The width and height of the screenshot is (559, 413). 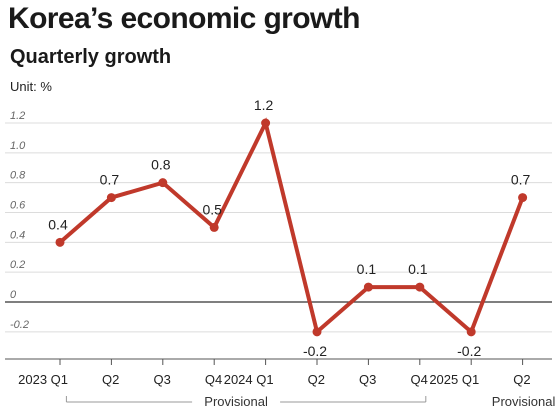 I want to click on x-tick-label: 2025 Q1, so click(x=454, y=379).